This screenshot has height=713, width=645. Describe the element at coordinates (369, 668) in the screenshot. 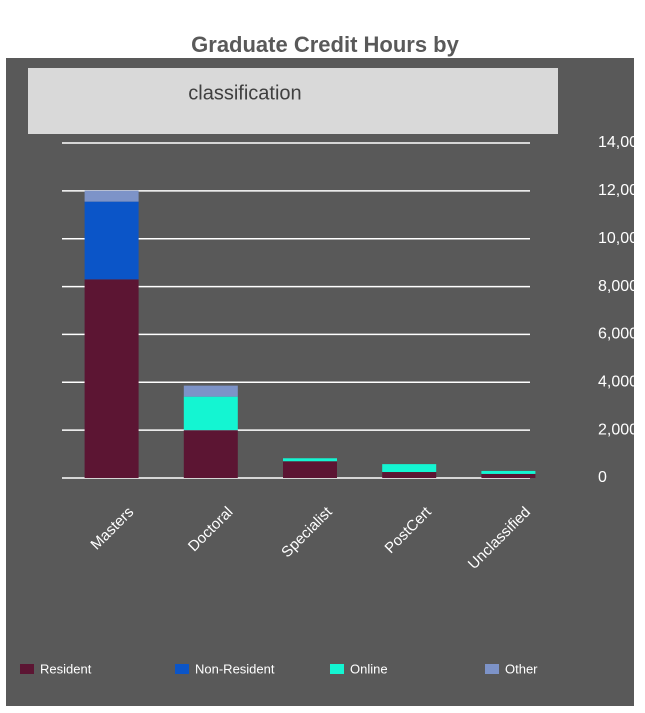

I see `legend-label: Online` at that location.